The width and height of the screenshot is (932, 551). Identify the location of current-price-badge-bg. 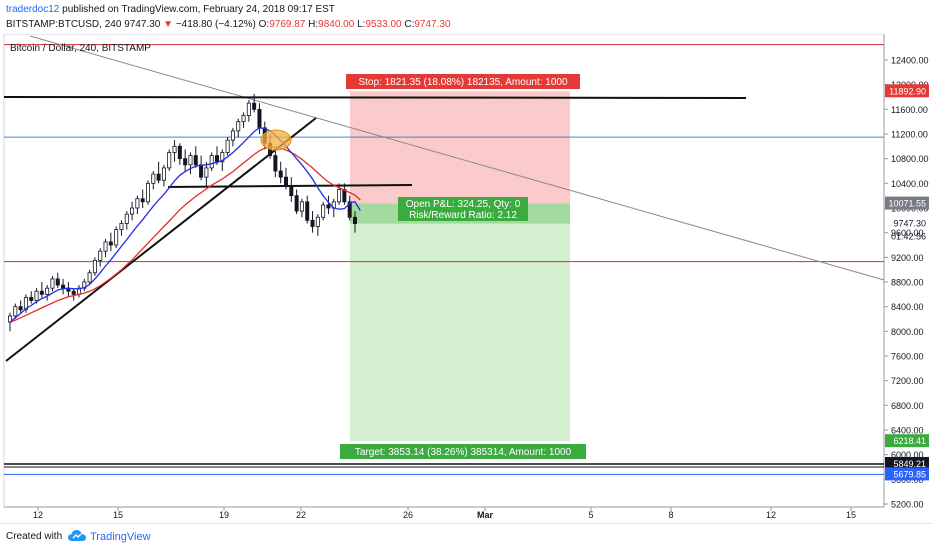
(907, 223).